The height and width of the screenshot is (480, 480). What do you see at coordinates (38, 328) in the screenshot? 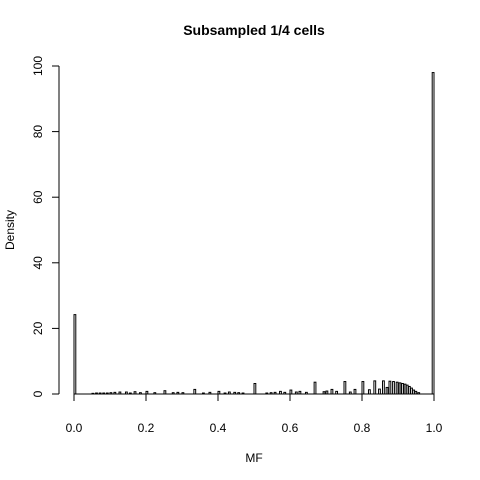
I see `y-tick-label: 20` at bounding box center [38, 328].